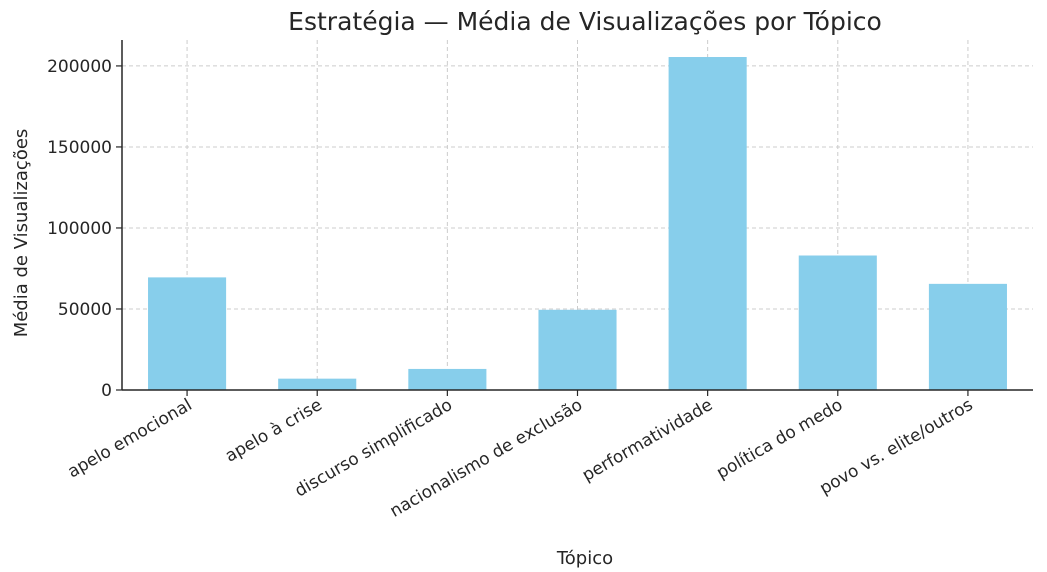  What do you see at coordinates (85, 310) in the screenshot?
I see `y-tick-label: 50000` at bounding box center [85, 310].